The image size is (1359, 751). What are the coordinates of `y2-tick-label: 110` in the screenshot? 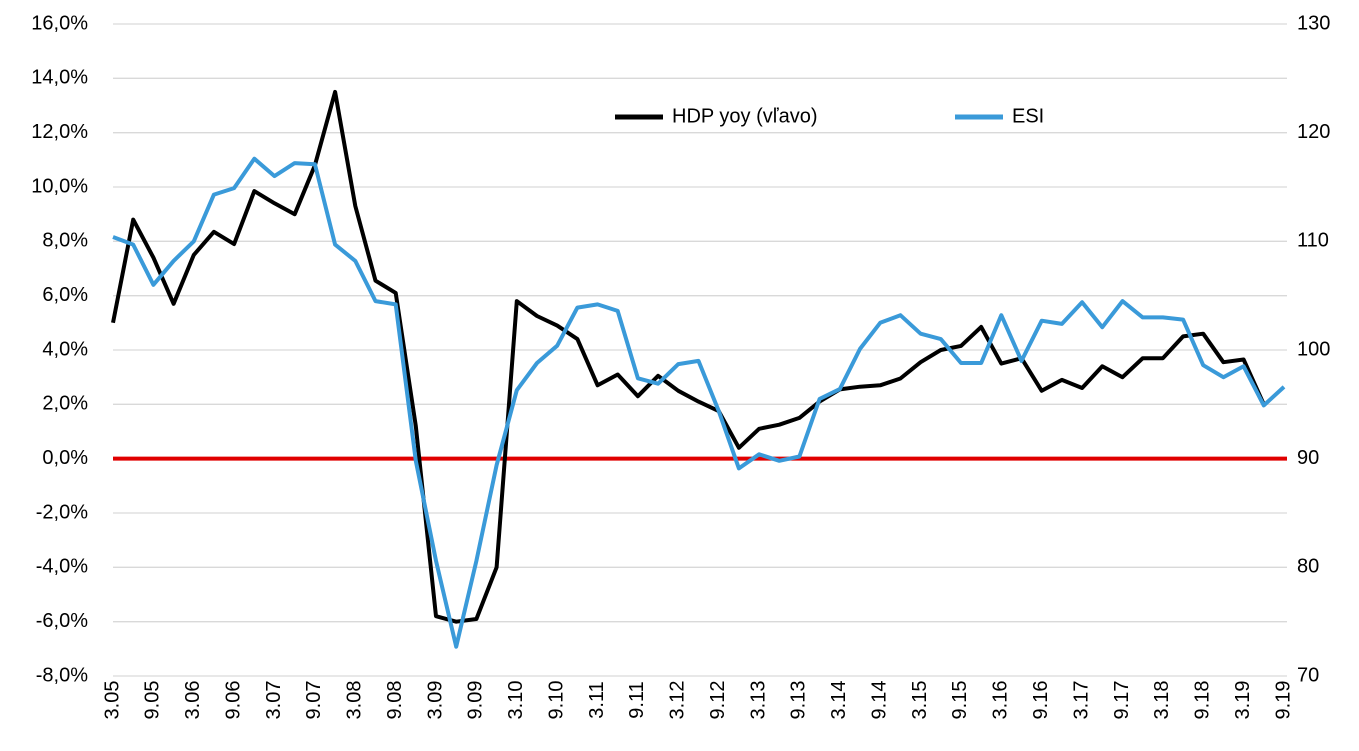 It's located at (1313, 241).